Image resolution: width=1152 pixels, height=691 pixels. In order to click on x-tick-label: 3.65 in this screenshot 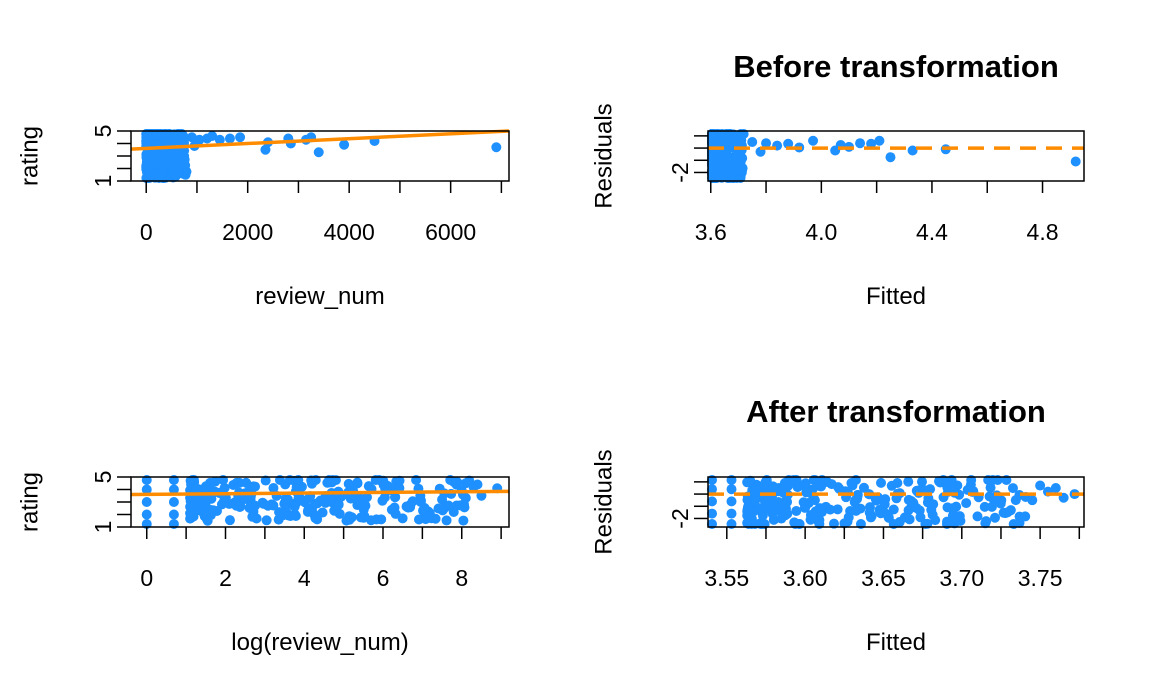, I will do `click(883, 578)`.